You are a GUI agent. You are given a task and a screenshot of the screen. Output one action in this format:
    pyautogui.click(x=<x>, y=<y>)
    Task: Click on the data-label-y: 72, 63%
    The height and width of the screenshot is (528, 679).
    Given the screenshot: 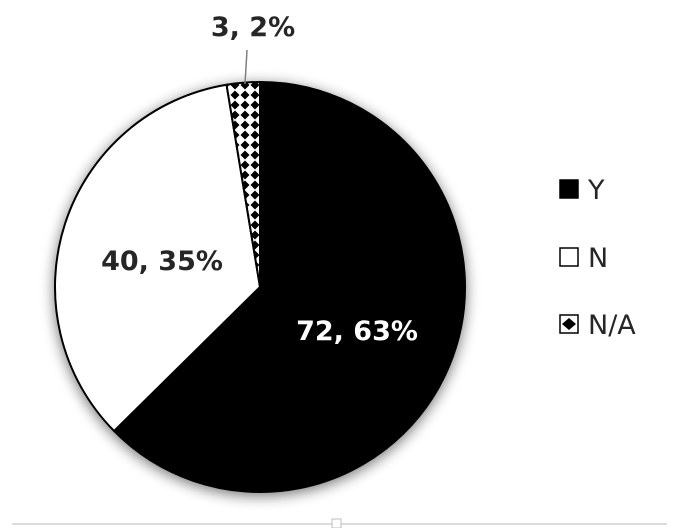 What is the action you would take?
    pyautogui.click(x=357, y=331)
    